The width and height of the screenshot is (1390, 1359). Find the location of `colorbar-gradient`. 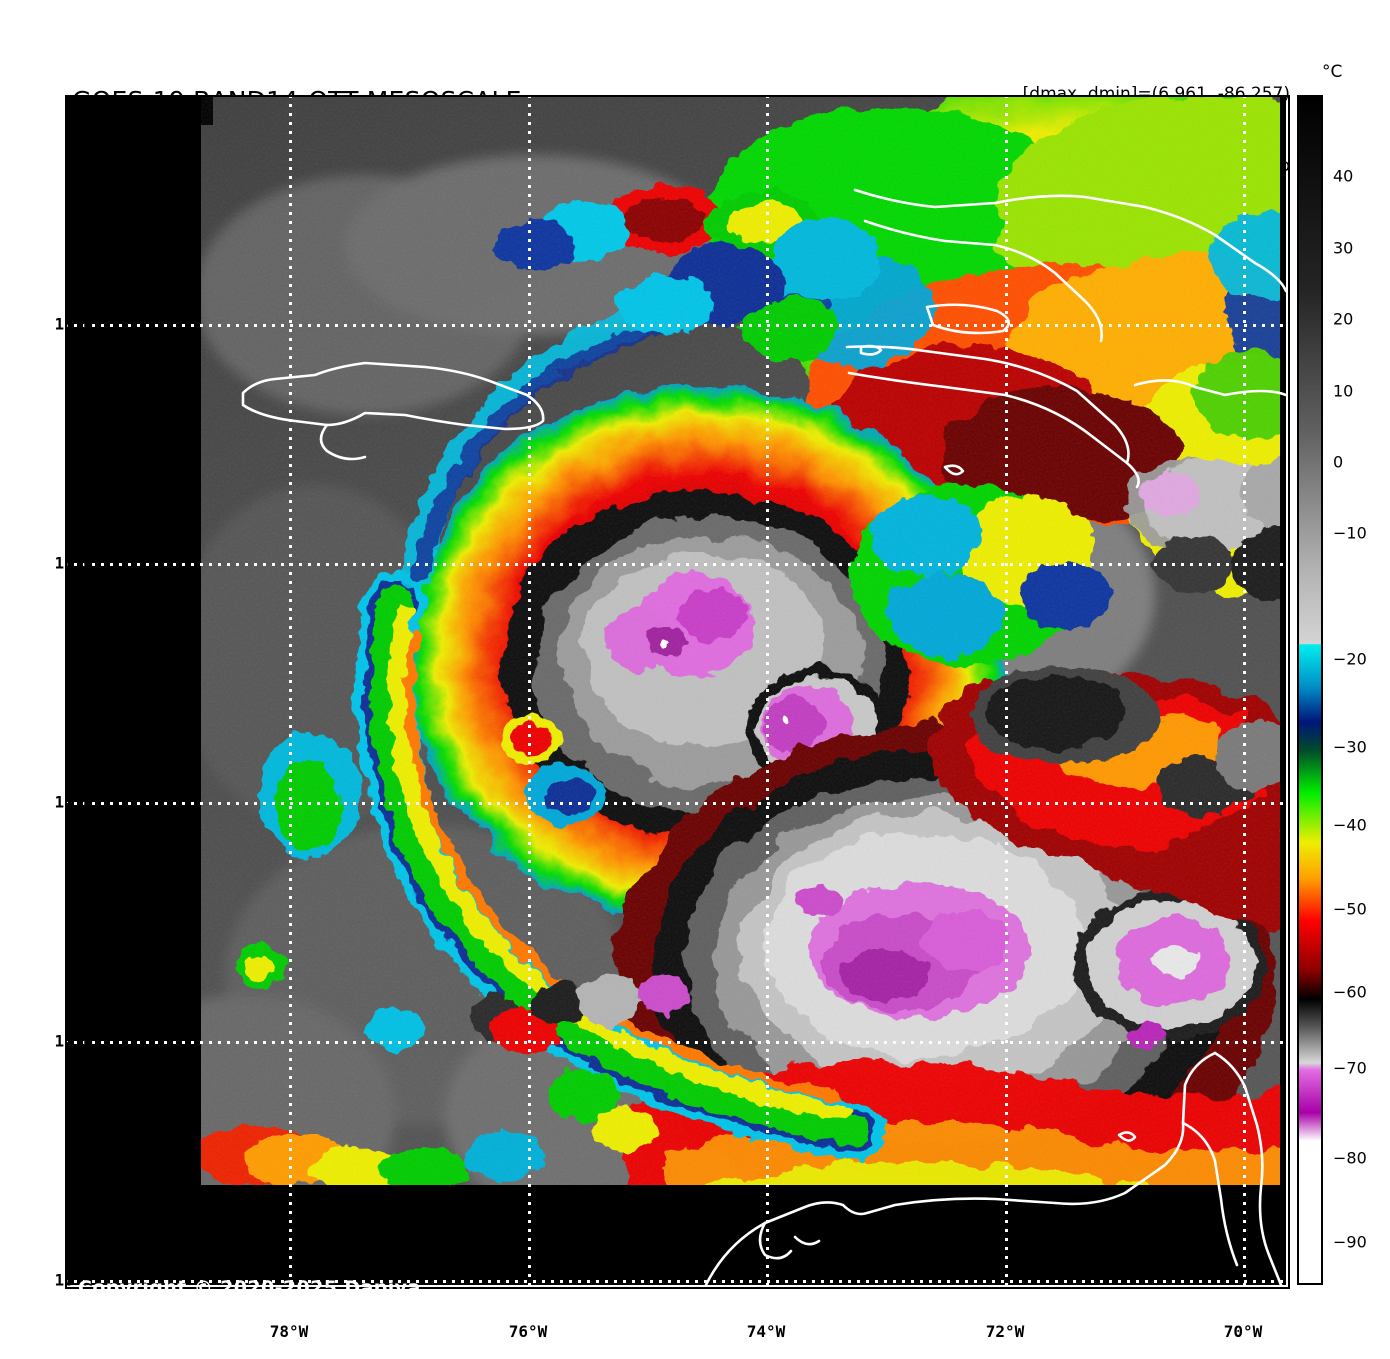

colorbar-gradient is located at coordinates (1310, 690).